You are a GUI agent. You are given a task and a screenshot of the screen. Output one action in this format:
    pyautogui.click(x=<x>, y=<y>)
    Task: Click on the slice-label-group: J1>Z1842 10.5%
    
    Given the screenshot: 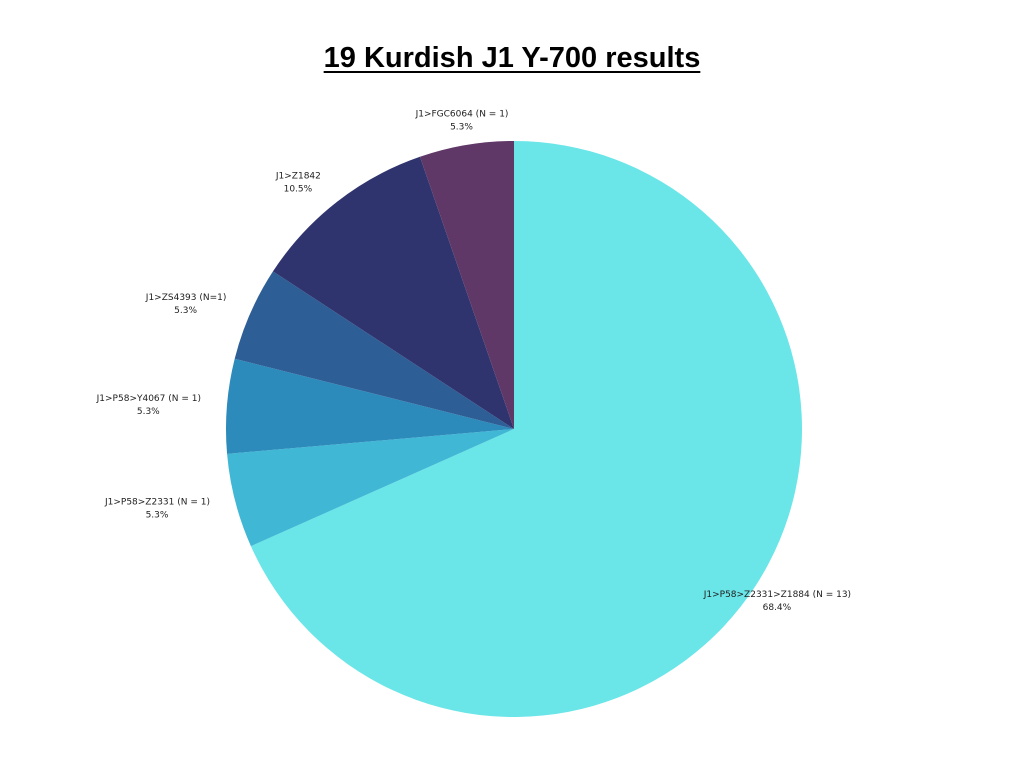 What is the action you would take?
    pyautogui.click(x=298, y=182)
    